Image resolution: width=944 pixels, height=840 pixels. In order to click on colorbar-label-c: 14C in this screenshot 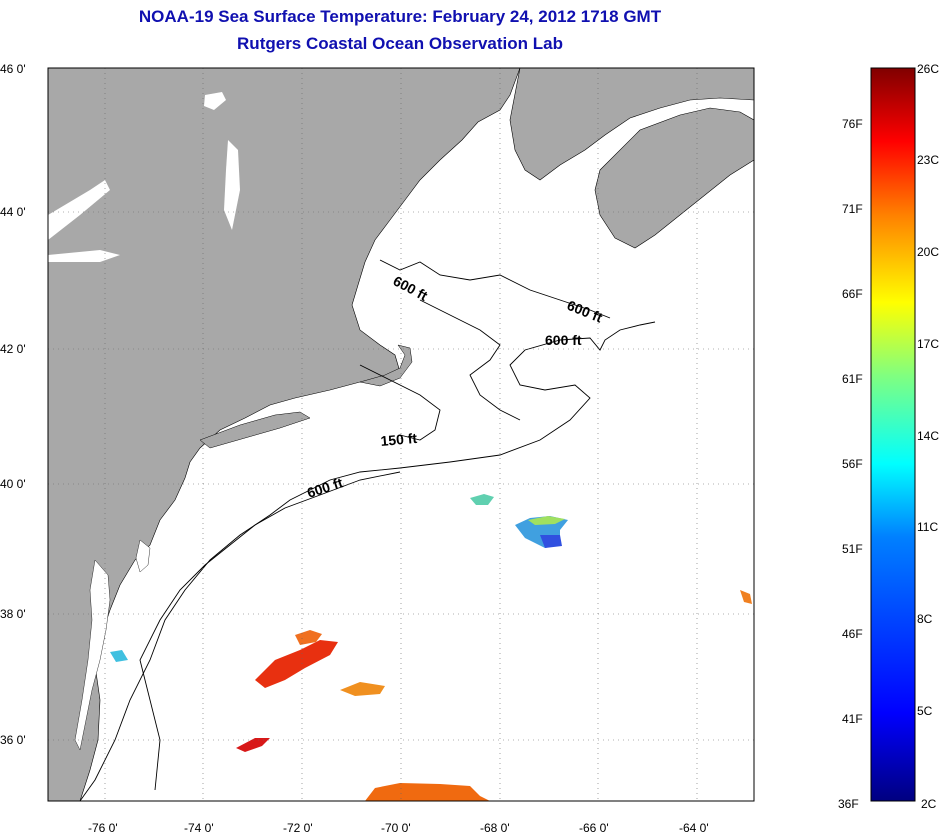, I will do `click(928, 436)`.